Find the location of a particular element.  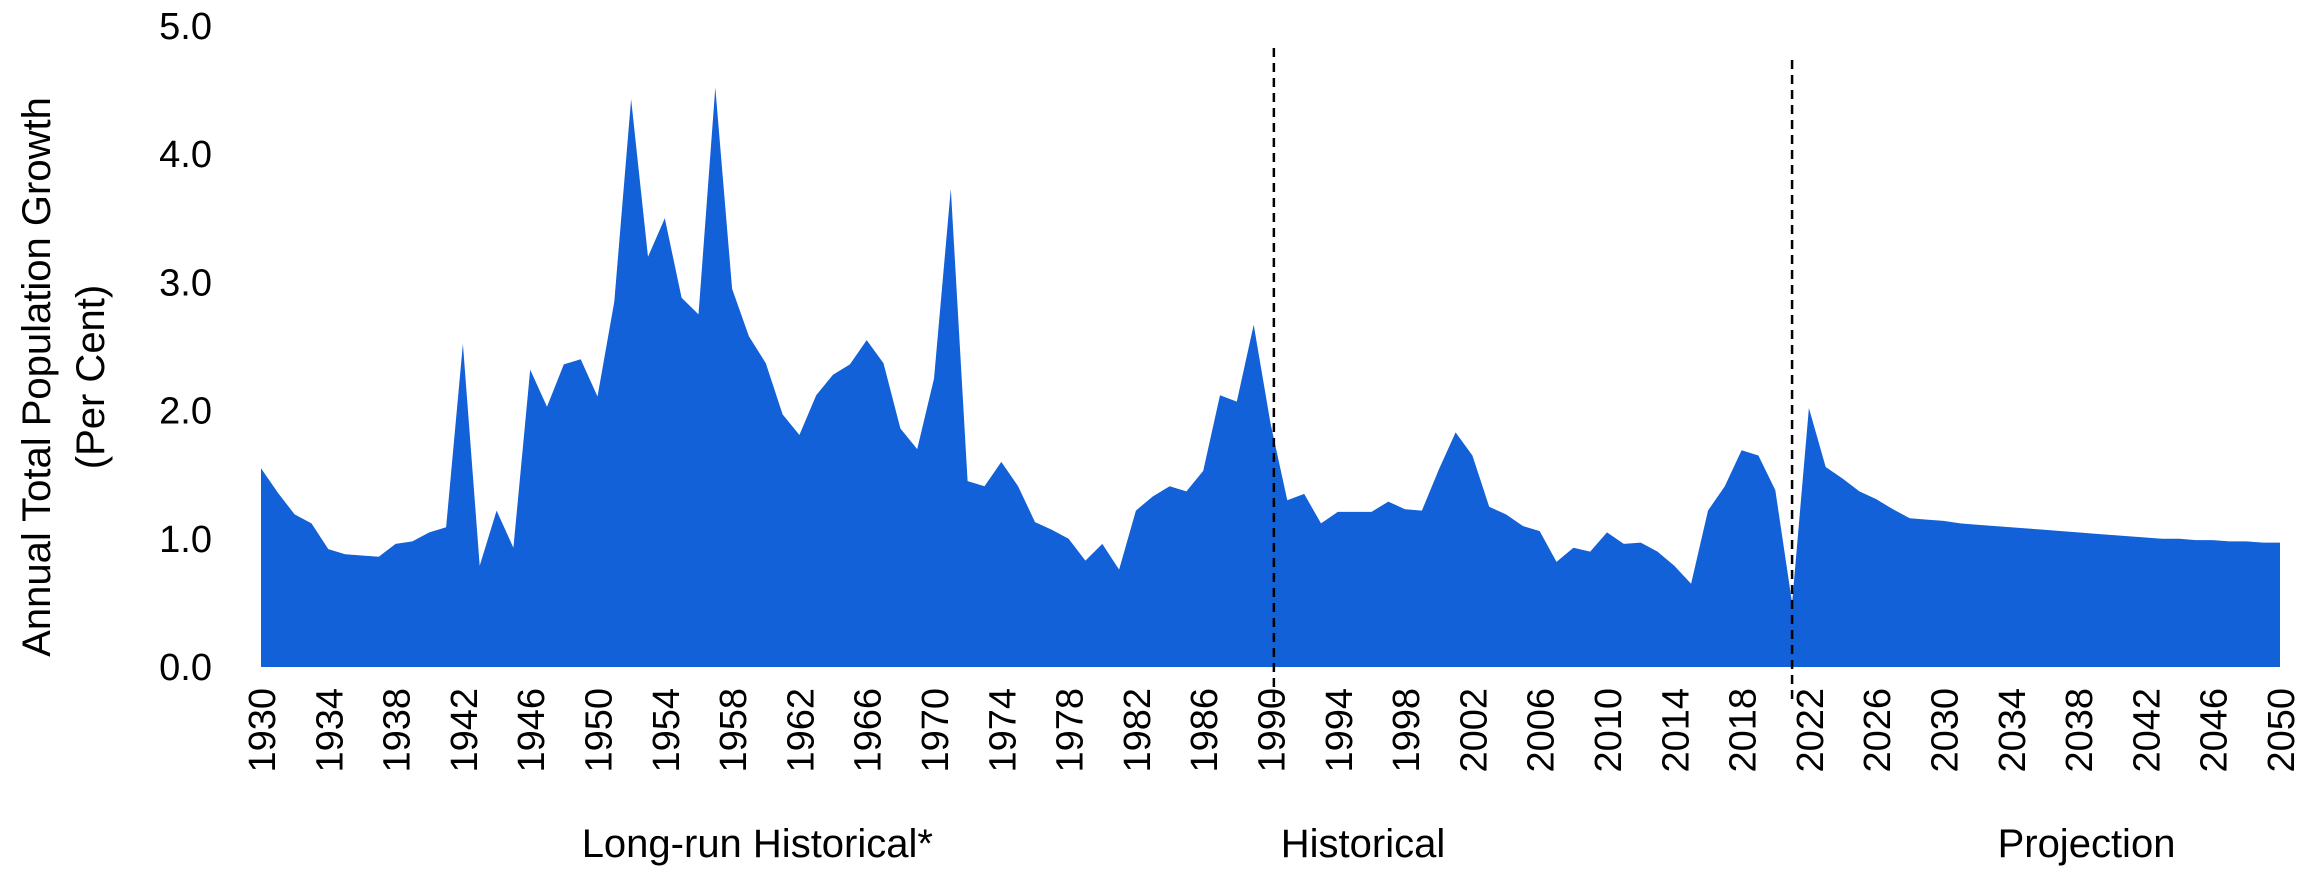

x-tick-label: 1998 is located at coordinates (1407, 730).